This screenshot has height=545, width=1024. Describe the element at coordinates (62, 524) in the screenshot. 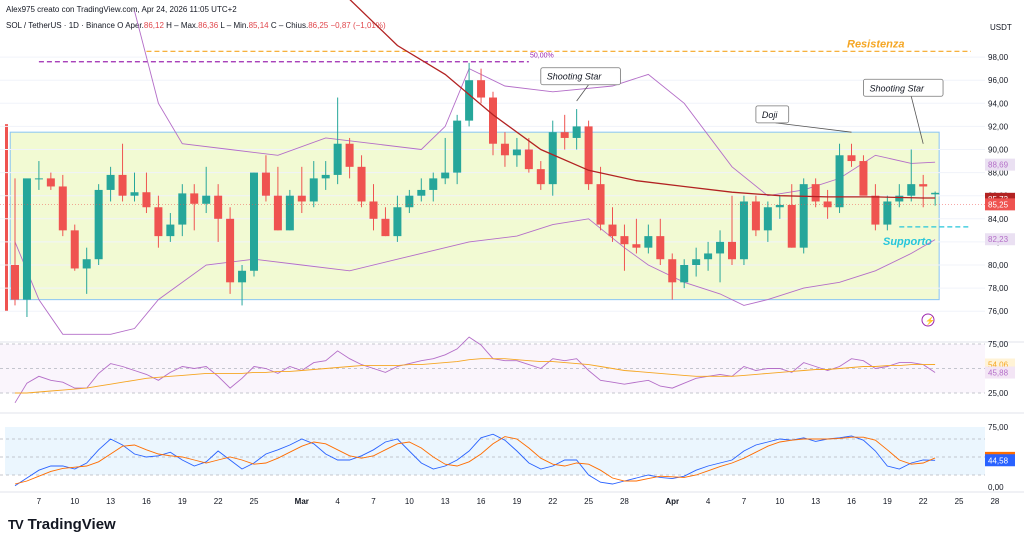

I see `tradingview-brand: TV TradingView` at that location.